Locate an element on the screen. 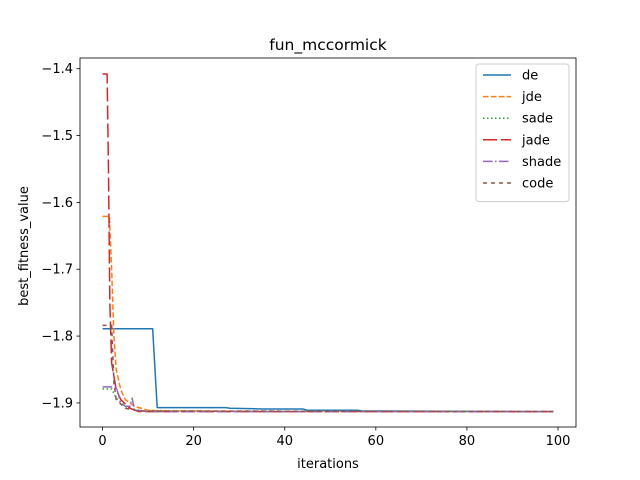  y-tick-label: −1.6 is located at coordinates (57, 203).